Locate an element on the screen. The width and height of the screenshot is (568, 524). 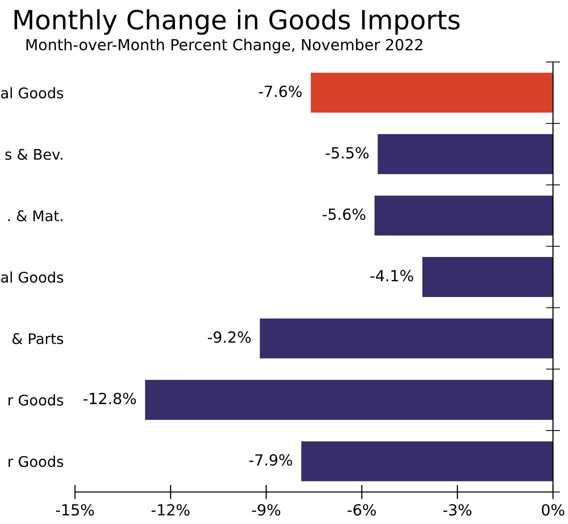
y-tick-label: s & Bev. is located at coordinates (33, 154).